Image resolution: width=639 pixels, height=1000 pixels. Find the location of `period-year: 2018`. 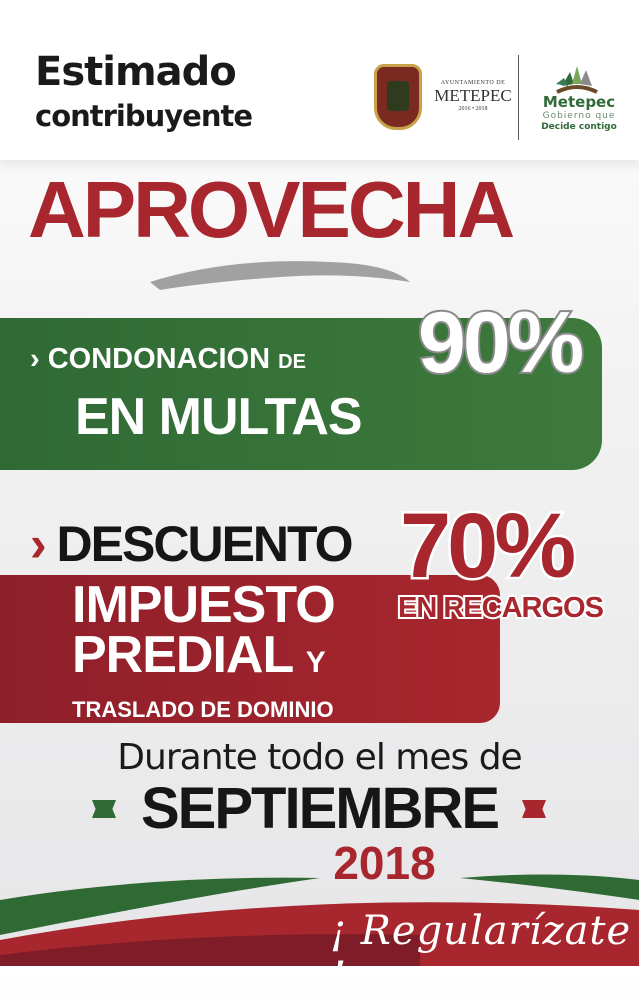

period-year: 2018 is located at coordinates (384, 863).